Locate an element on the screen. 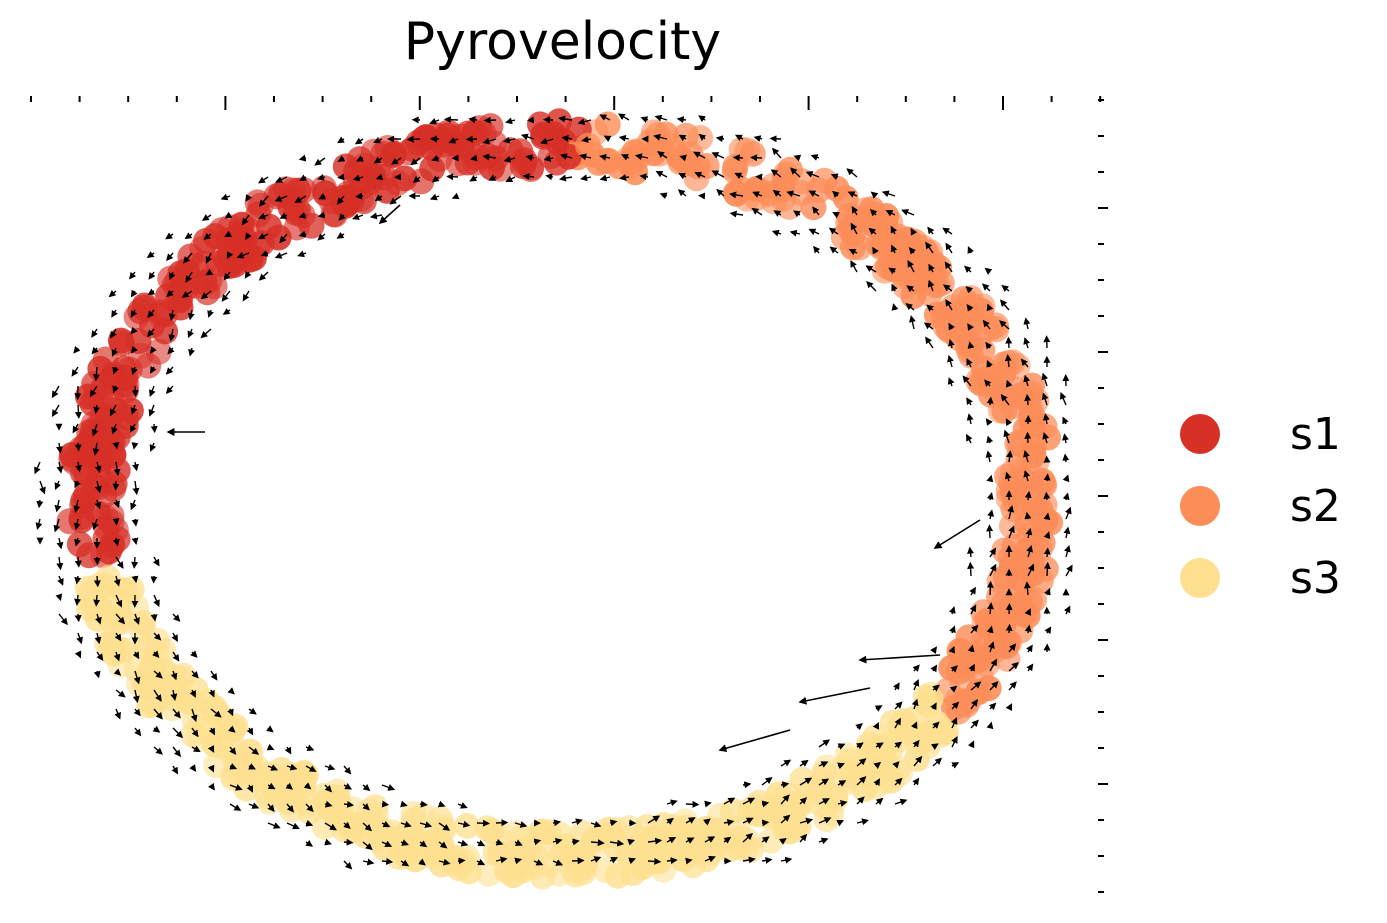  legend: s1 s2 s3 is located at coordinates (1255, 506).